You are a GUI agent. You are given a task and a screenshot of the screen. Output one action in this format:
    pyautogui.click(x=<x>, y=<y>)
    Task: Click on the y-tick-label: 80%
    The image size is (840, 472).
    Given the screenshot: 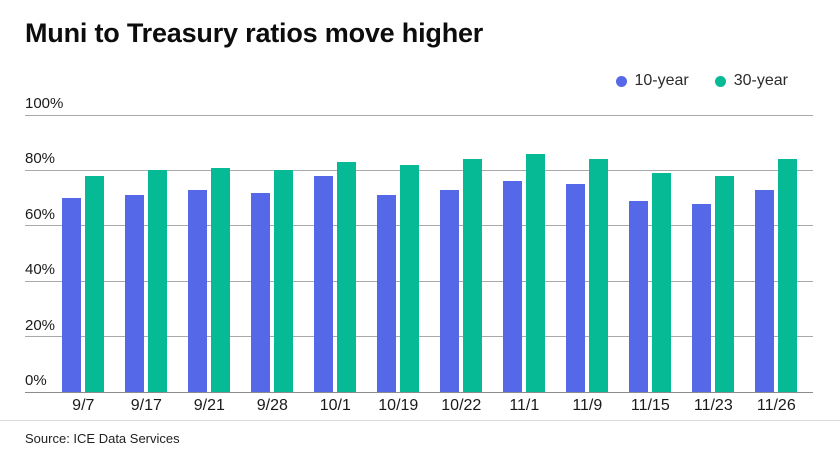 What is the action you would take?
    pyautogui.click(x=40, y=159)
    